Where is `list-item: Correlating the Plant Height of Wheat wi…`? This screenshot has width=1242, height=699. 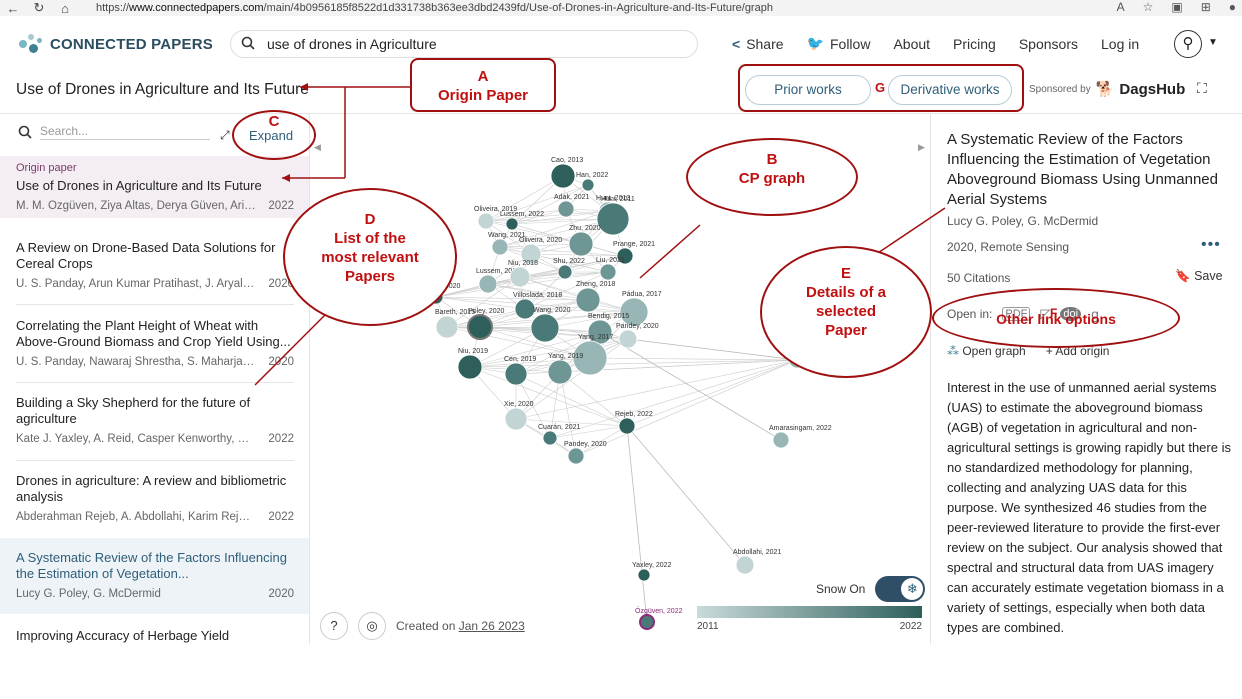
list-item: Correlating the Plant Height of Wheat wi… is located at coordinates (154, 343).